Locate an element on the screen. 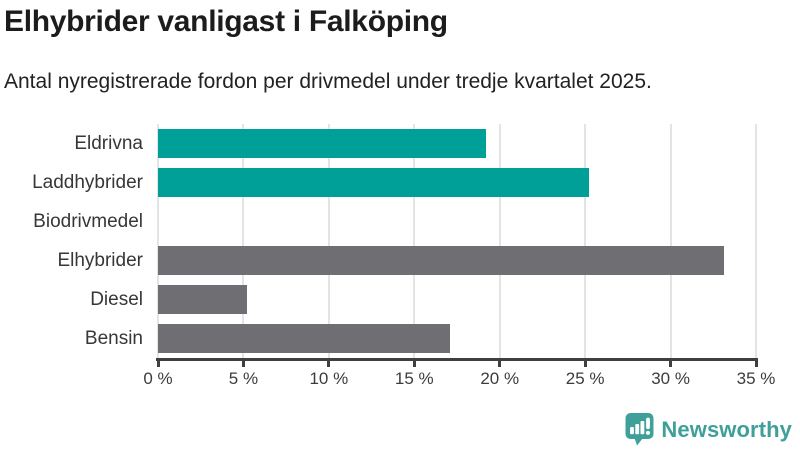 The image size is (800, 450). bar-row: Laddhybrider is located at coordinates (400, 182).